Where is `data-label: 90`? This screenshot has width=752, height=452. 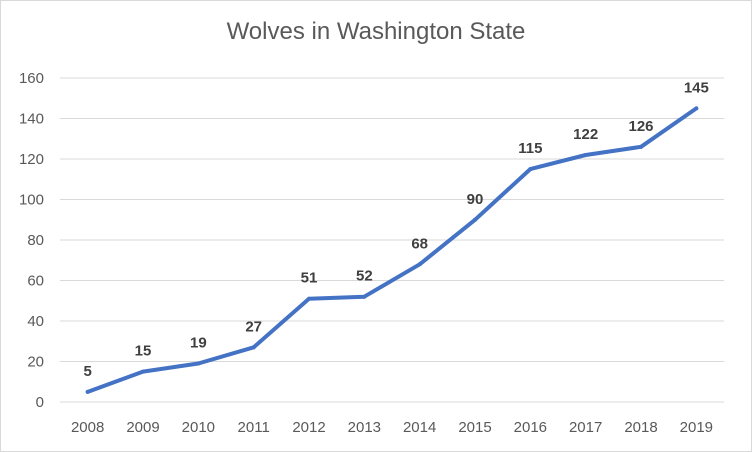
data-label: 90 is located at coordinates (475, 199).